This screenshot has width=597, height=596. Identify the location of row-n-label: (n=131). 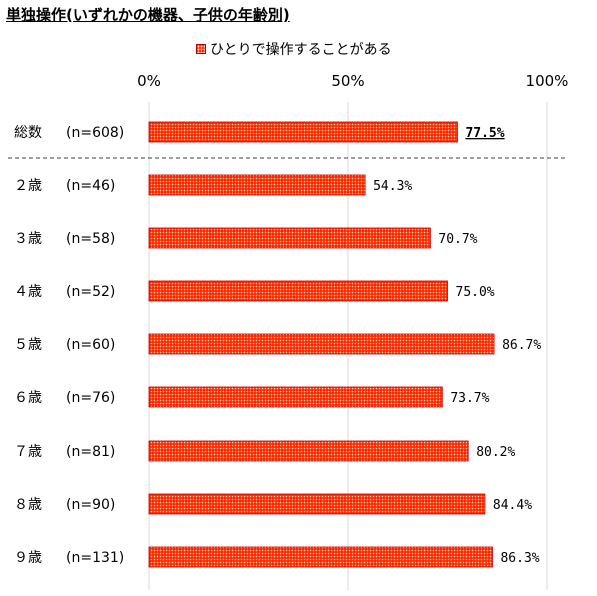
(95, 558).